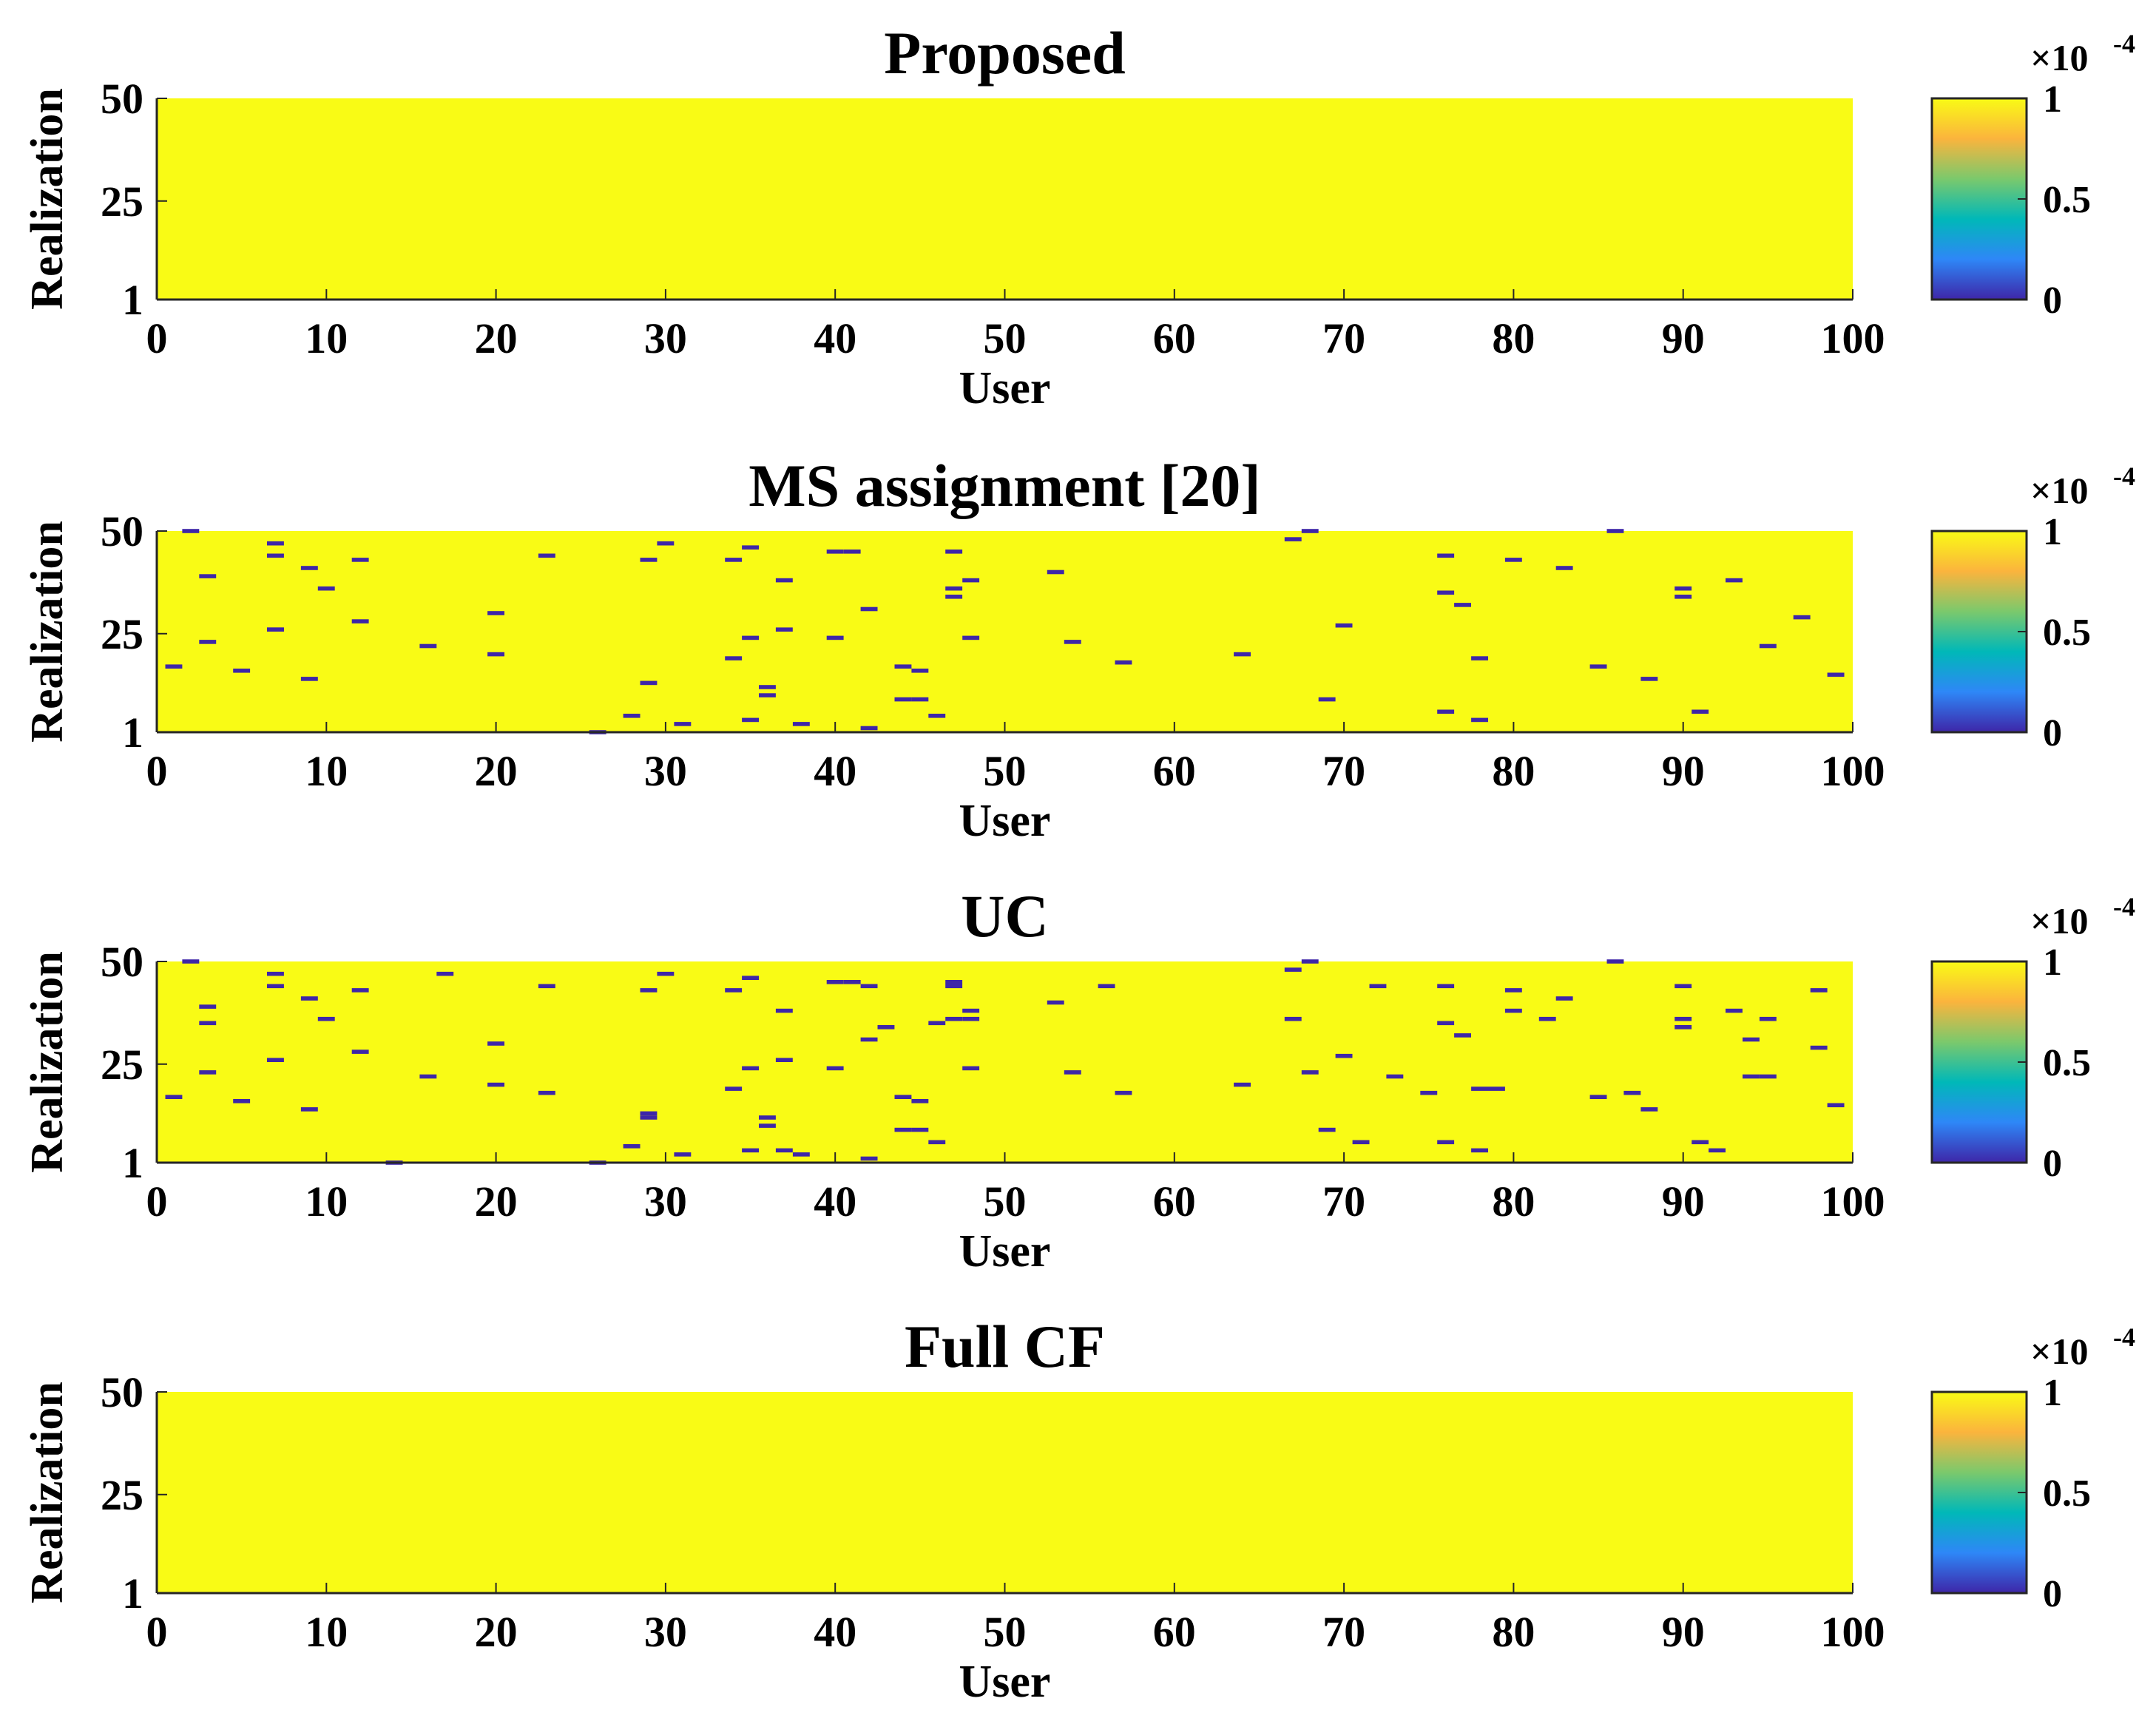 The height and width of the screenshot is (1724, 2156). Describe the element at coordinates (2052, 1594) in the screenshot. I see `colorbar-tick-label: 0` at that location.